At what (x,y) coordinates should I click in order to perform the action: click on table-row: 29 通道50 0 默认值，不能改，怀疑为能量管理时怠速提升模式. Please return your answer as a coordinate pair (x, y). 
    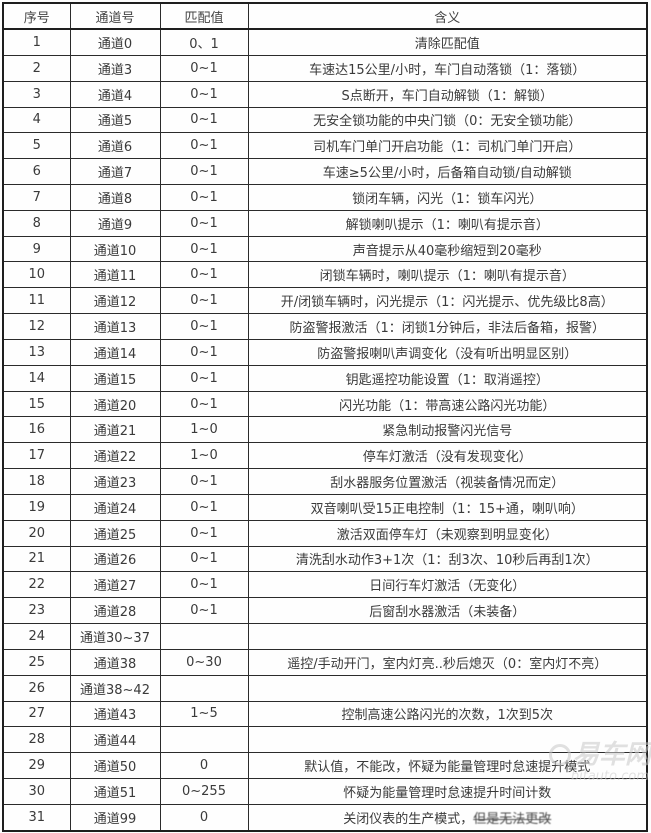
    Looking at the image, I should click on (325, 766).